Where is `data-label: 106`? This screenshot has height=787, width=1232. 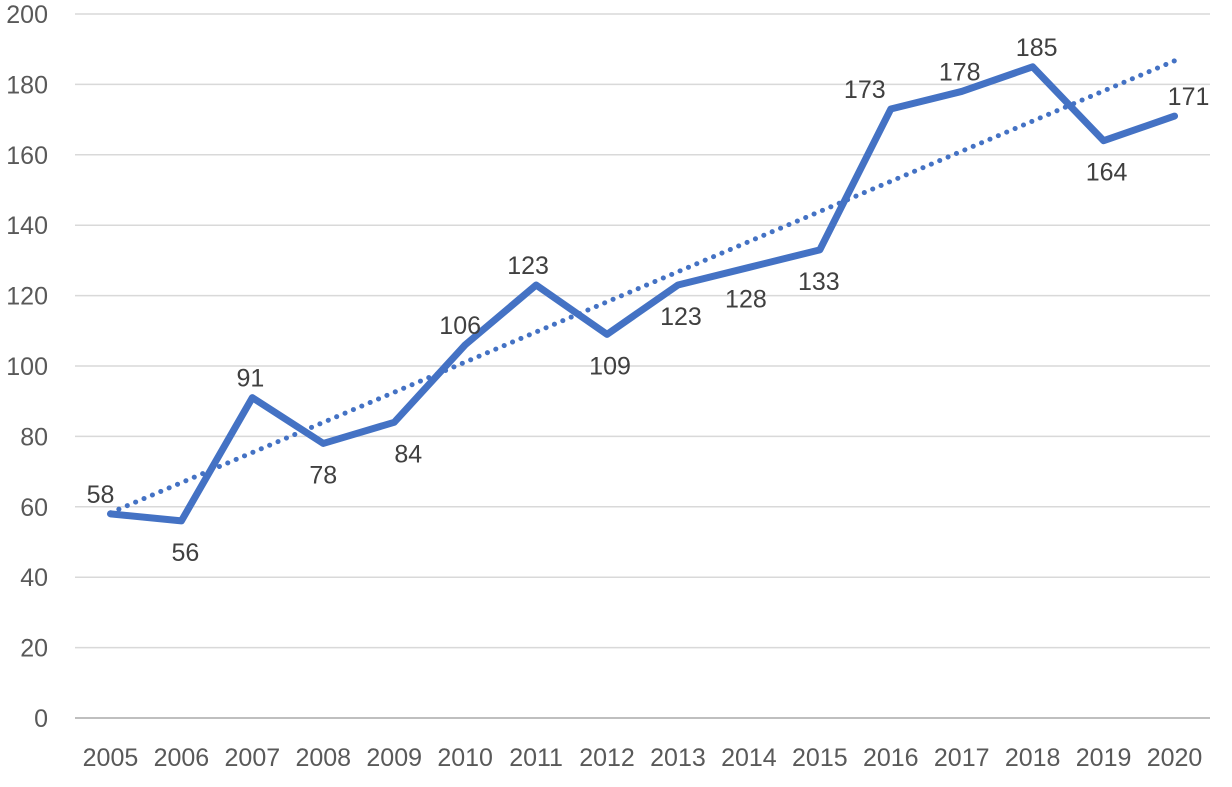 data-label: 106 is located at coordinates (460, 326).